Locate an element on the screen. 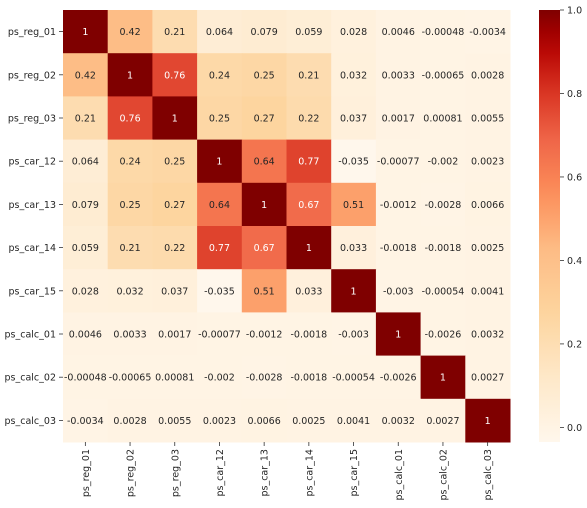 This screenshot has width=587, height=508. cell-value-label: 0.24 is located at coordinates (219, 75).